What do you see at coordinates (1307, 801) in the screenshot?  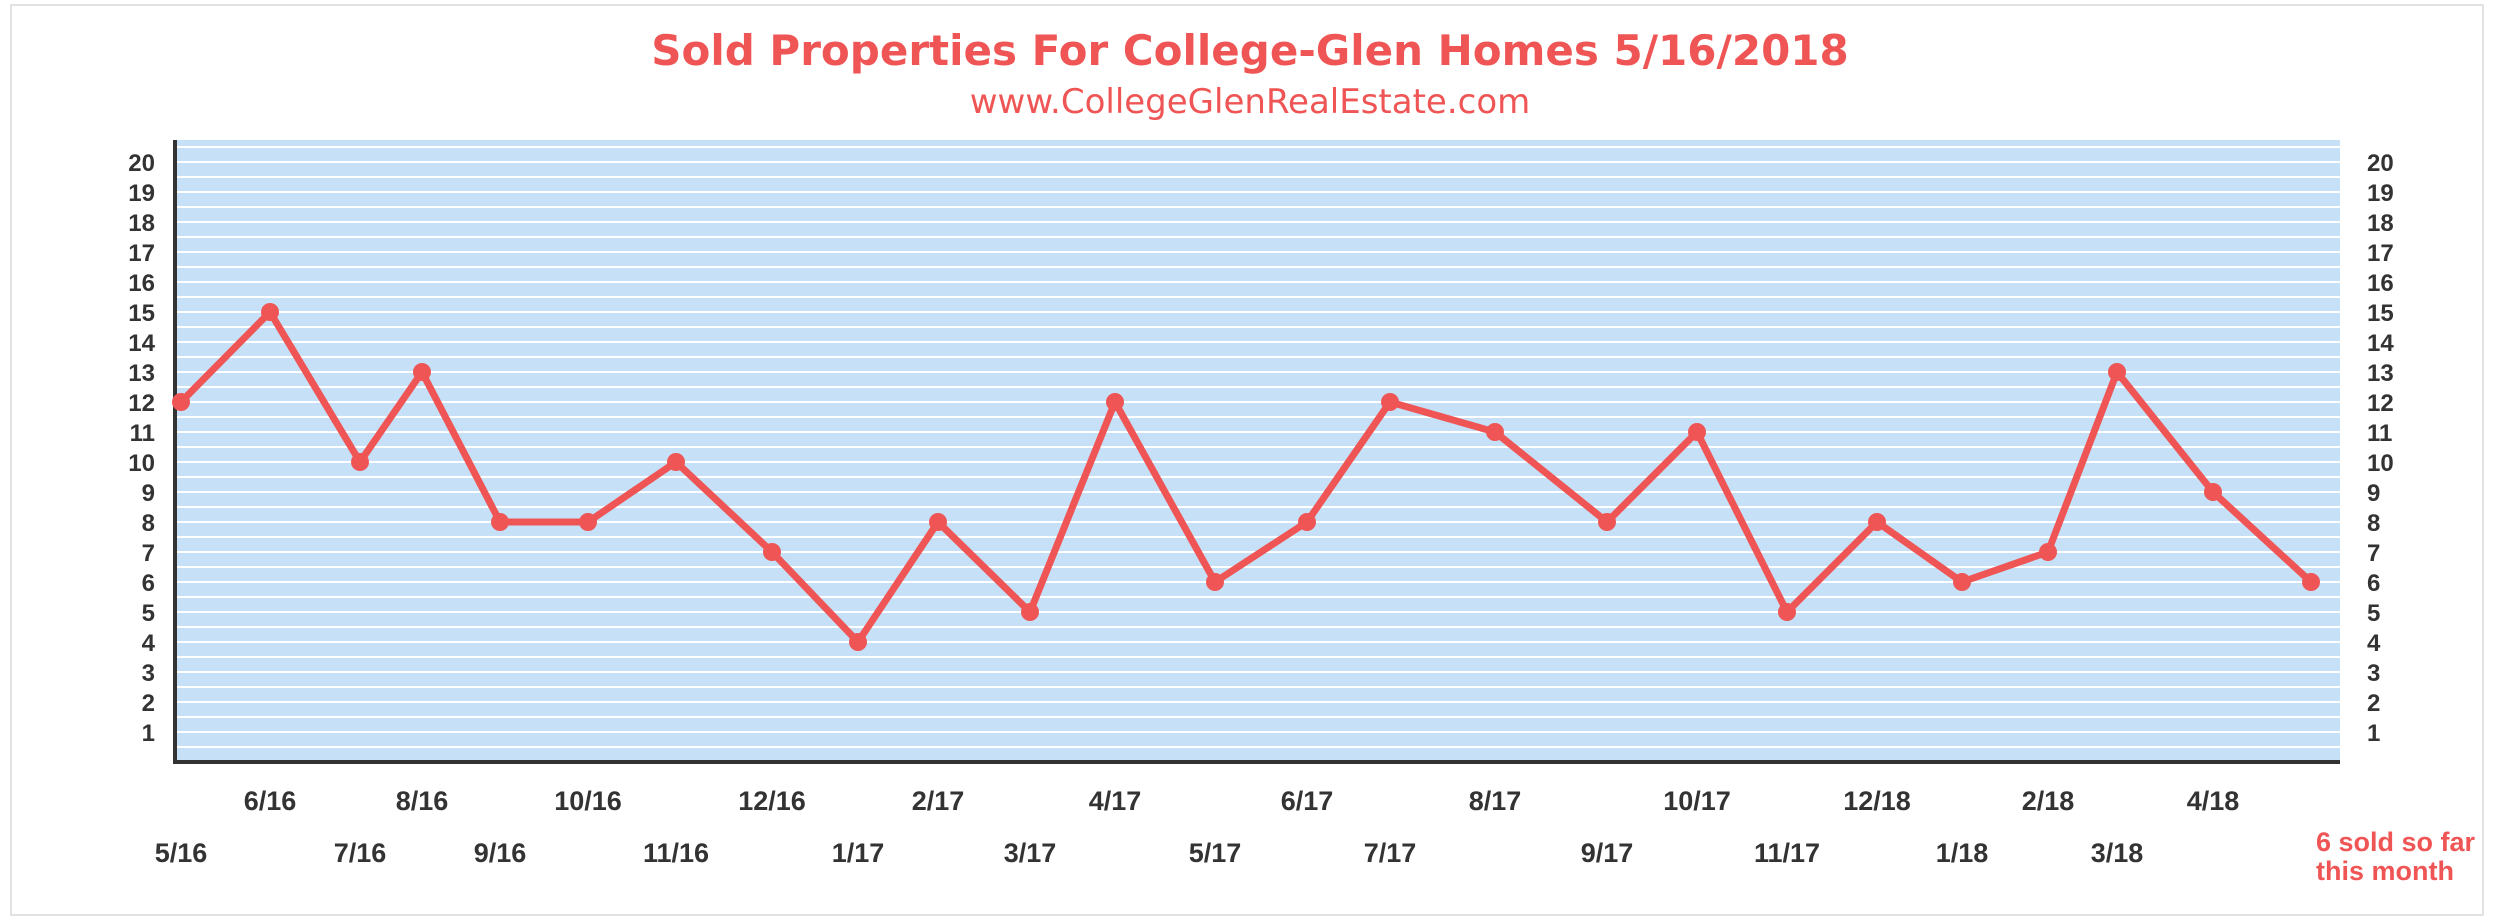 I see `x-tick-label: 6/17` at bounding box center [1307, 801].